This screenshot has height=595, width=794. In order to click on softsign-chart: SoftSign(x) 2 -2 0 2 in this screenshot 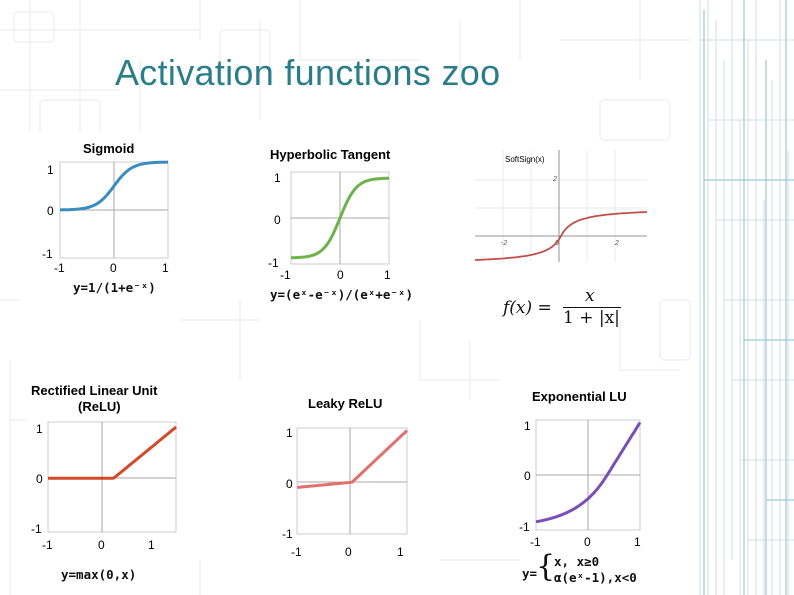, I will do `click(561, 206)`.